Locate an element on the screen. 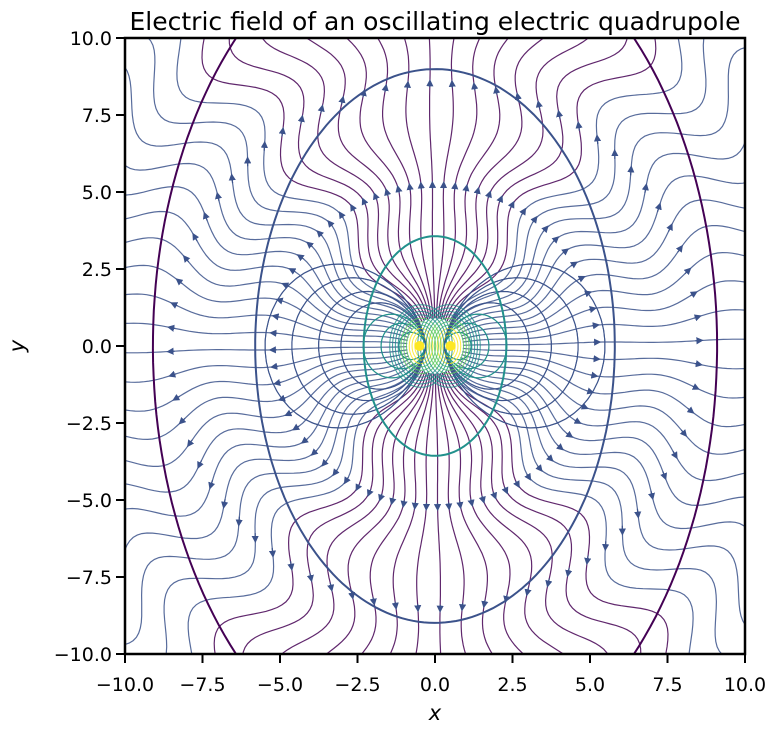 The image size is (779, 734). x-tick-label: −2.5 is located at coordinates (357, 685).